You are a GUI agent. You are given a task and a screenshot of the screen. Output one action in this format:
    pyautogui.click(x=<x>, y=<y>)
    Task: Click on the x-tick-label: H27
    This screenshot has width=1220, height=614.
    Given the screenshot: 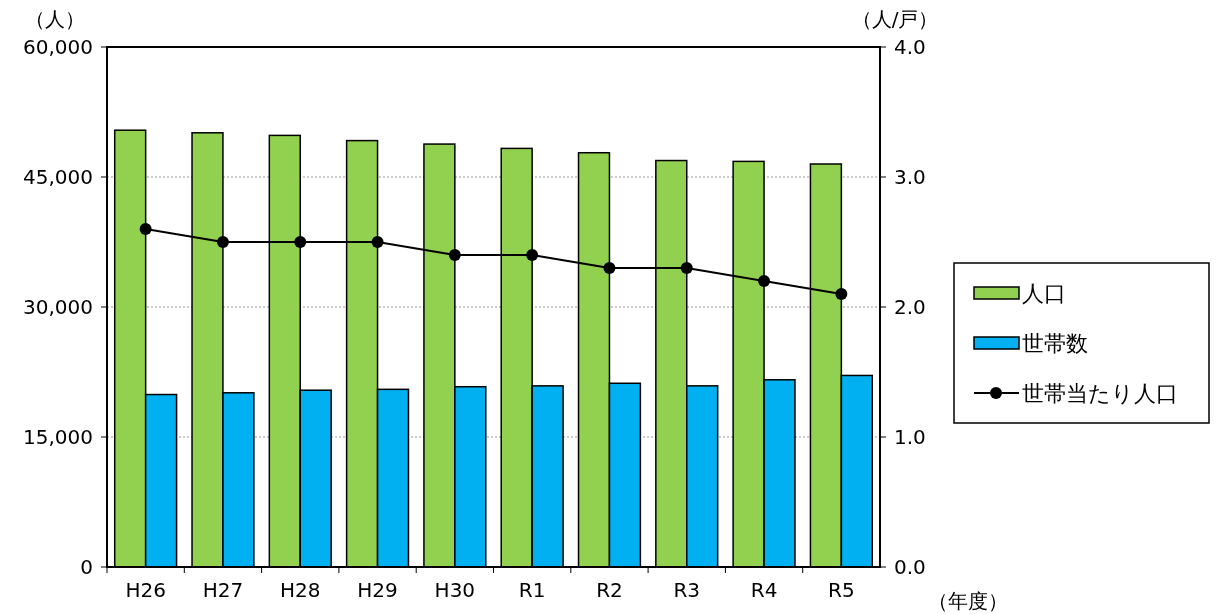 What is the action you would take?
    pyautogui.click(x=223, y=590)
    